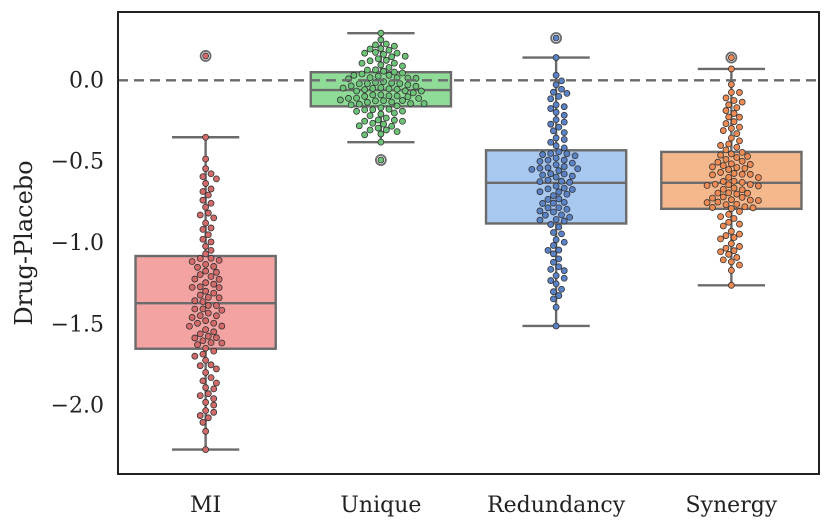  I want to click on outlier-marker, so click(731, 57).